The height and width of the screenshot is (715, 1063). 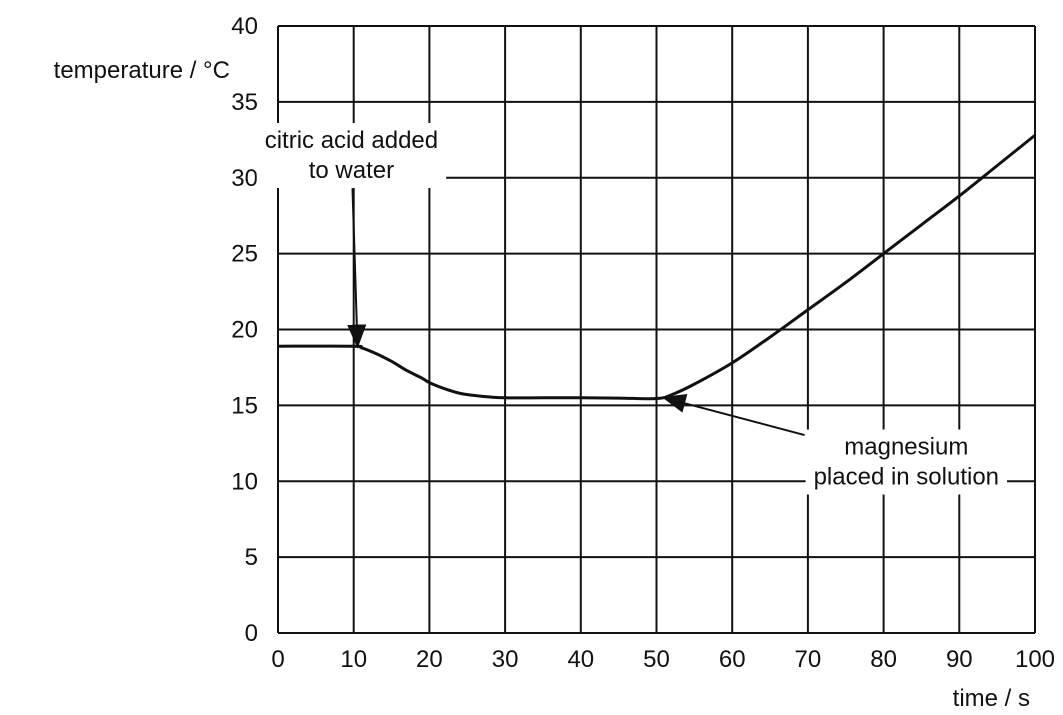 I want to click on x-tick-label: 20, so click(x=429, y=659).